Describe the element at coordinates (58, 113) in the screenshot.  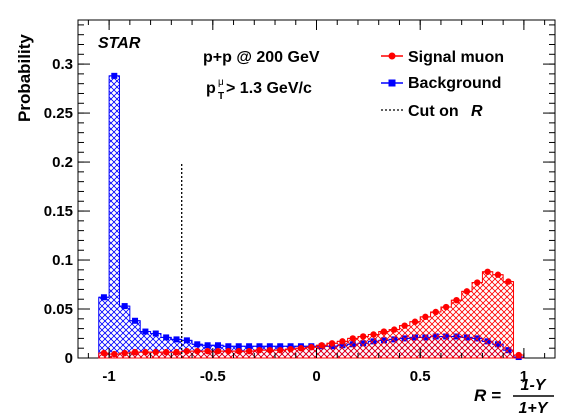
I see `y-tick-label: 0.25` at that location.